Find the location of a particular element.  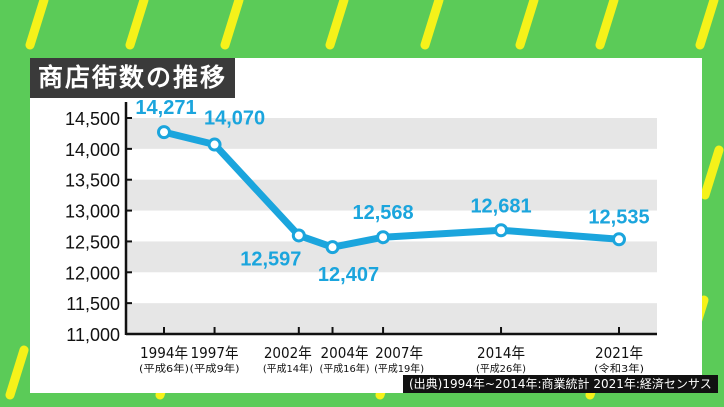

x-tick-sublabel: (平成14年) is located at coordinates (288, 368).